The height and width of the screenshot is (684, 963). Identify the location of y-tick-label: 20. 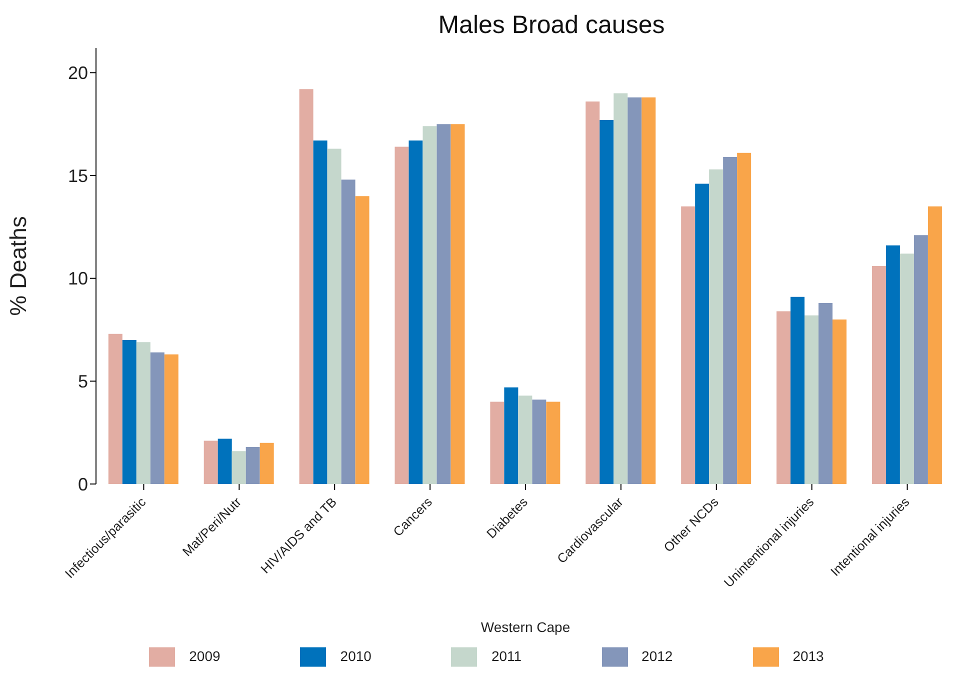
(78, 73).